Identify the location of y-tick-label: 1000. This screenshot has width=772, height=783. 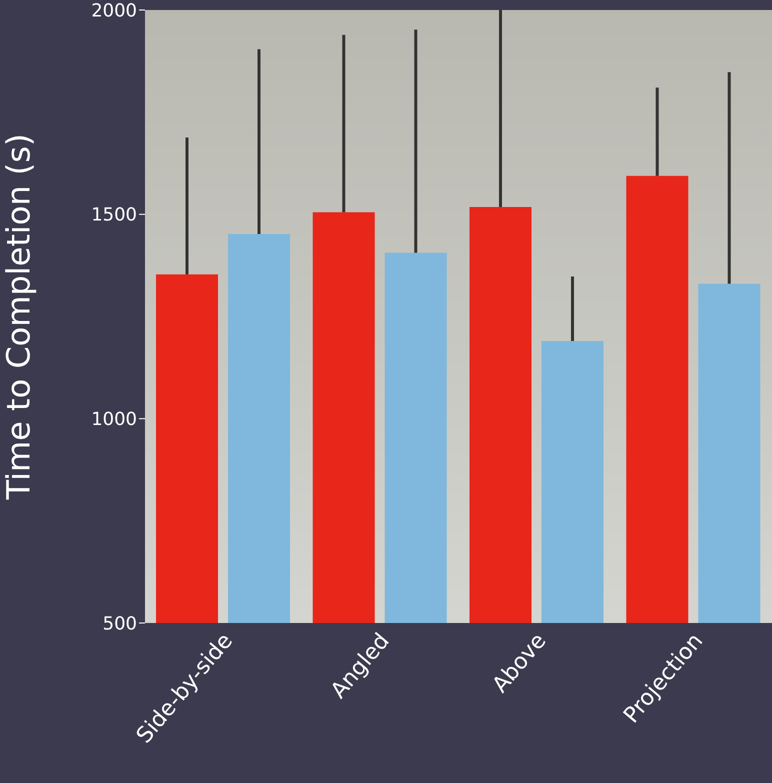
(114, 419).